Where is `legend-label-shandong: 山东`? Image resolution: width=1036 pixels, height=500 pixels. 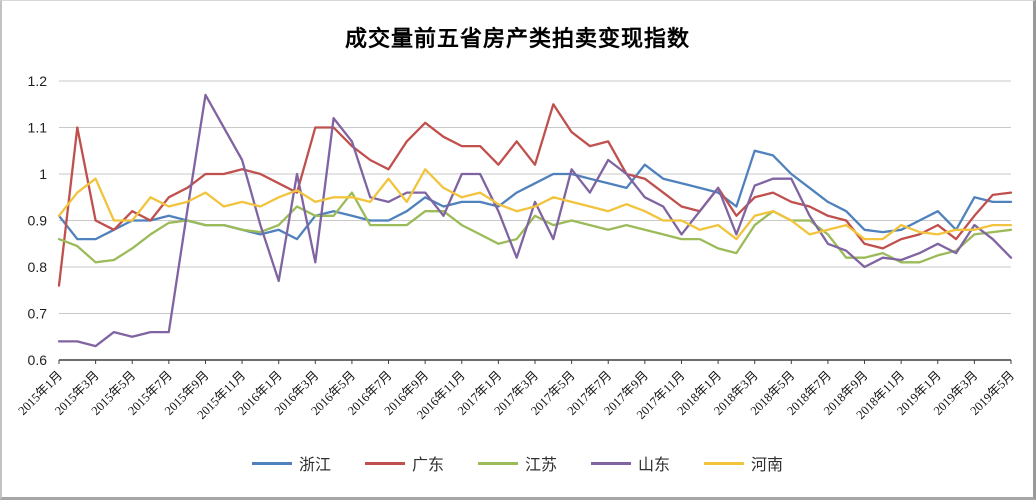 legend-label-shandong: 山东 is located at coordinates (654, 465).